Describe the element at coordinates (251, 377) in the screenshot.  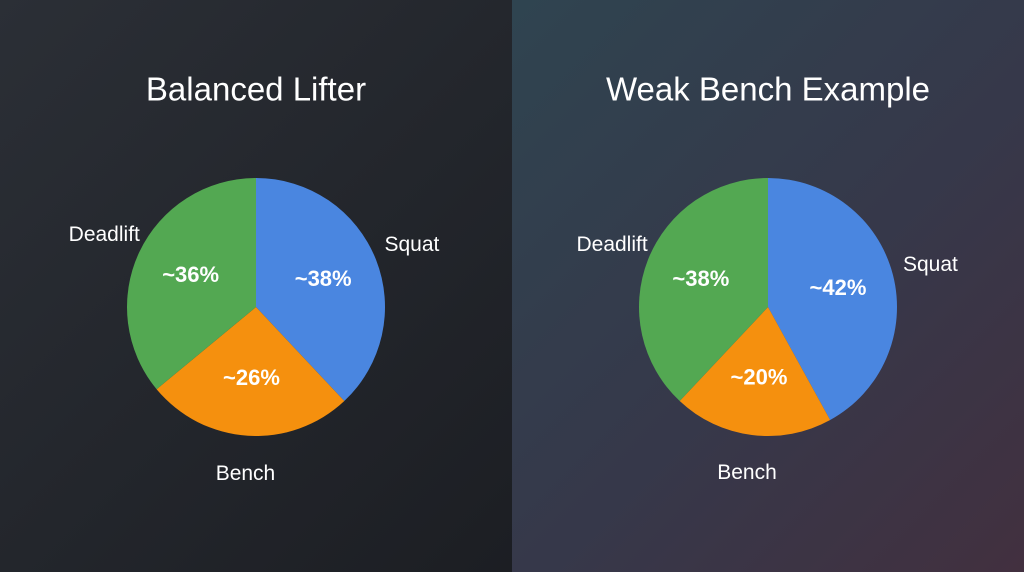
I see `value-label: ~26%` at that location.